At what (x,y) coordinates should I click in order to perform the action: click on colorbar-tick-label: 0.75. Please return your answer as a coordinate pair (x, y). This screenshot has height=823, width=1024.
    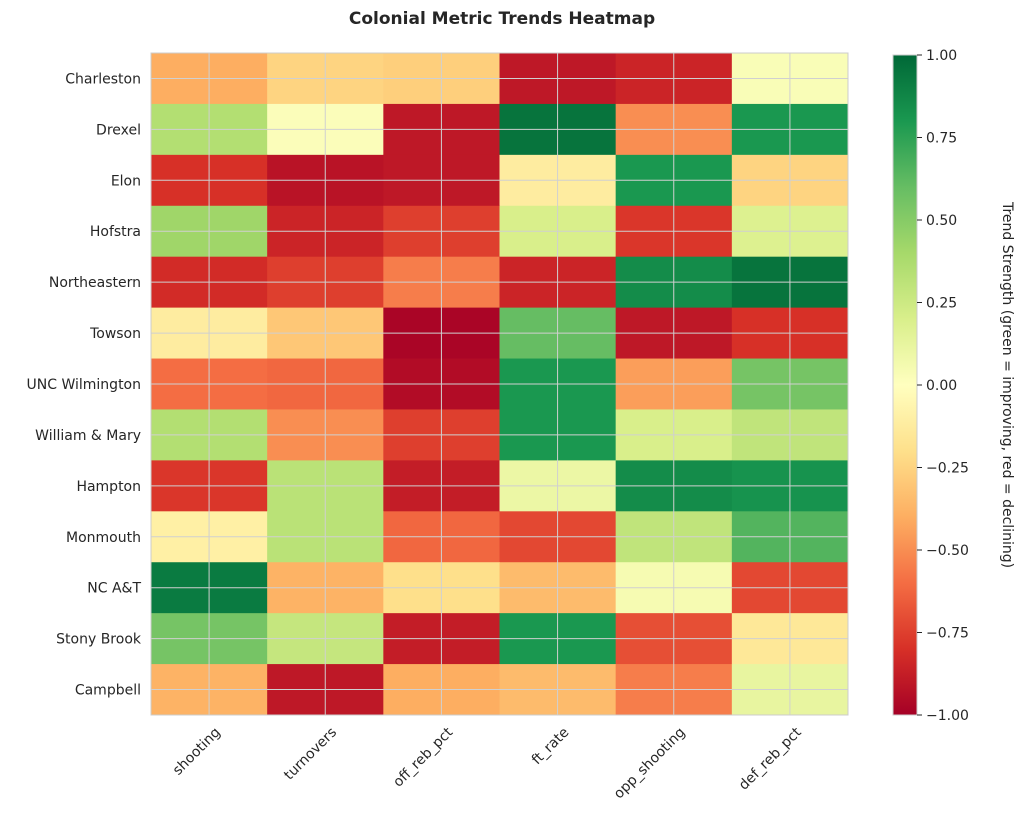
    Looking at the image, I should click on (941, 139).